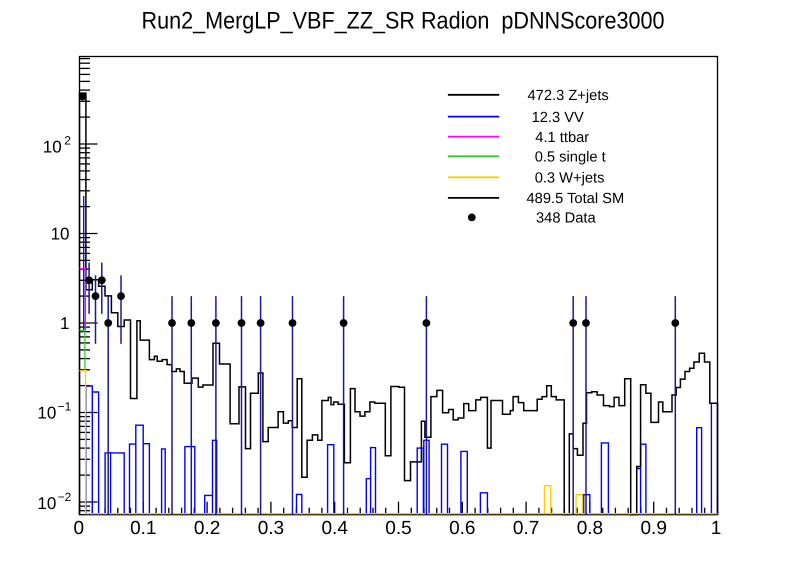  Describe the element at coordinates (65, 407) in the screenshot. I see `svg-text: −1` at that location.